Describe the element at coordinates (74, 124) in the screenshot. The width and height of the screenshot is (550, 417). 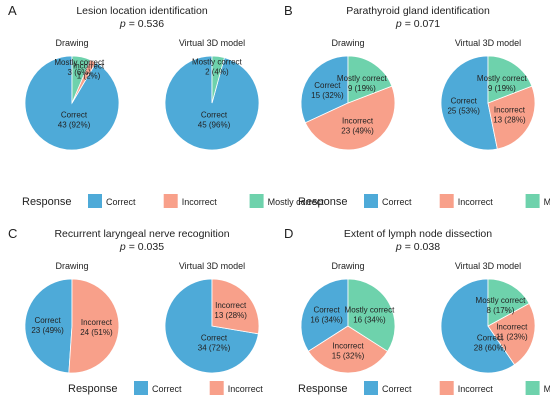
I see `slice-label-value: 43 (92%)` at that location.